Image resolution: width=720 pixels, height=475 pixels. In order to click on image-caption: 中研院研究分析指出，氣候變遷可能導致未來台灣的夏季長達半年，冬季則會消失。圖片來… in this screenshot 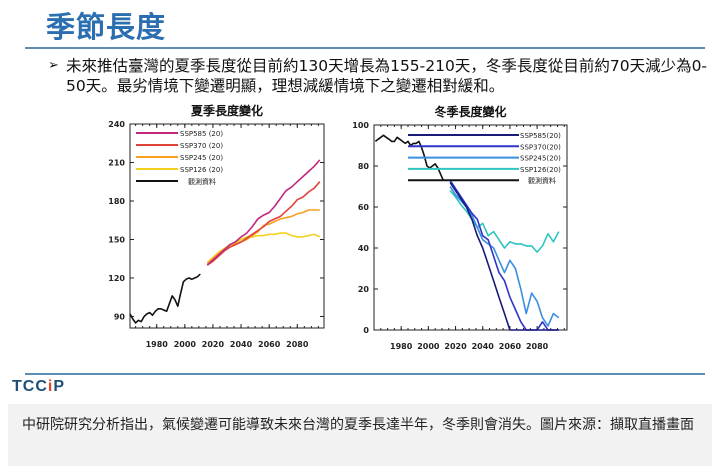, I will do `click(360, 435)`.